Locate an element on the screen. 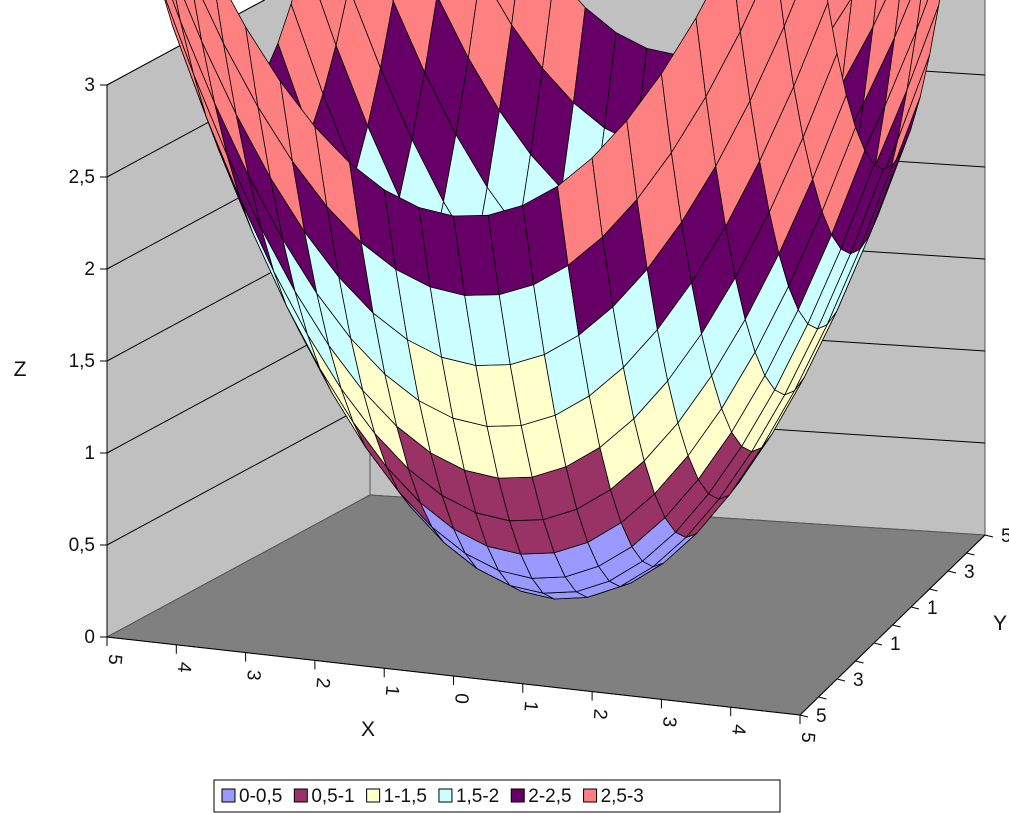  legend-label: 2-2,5 is located at coordinates (549, 796).